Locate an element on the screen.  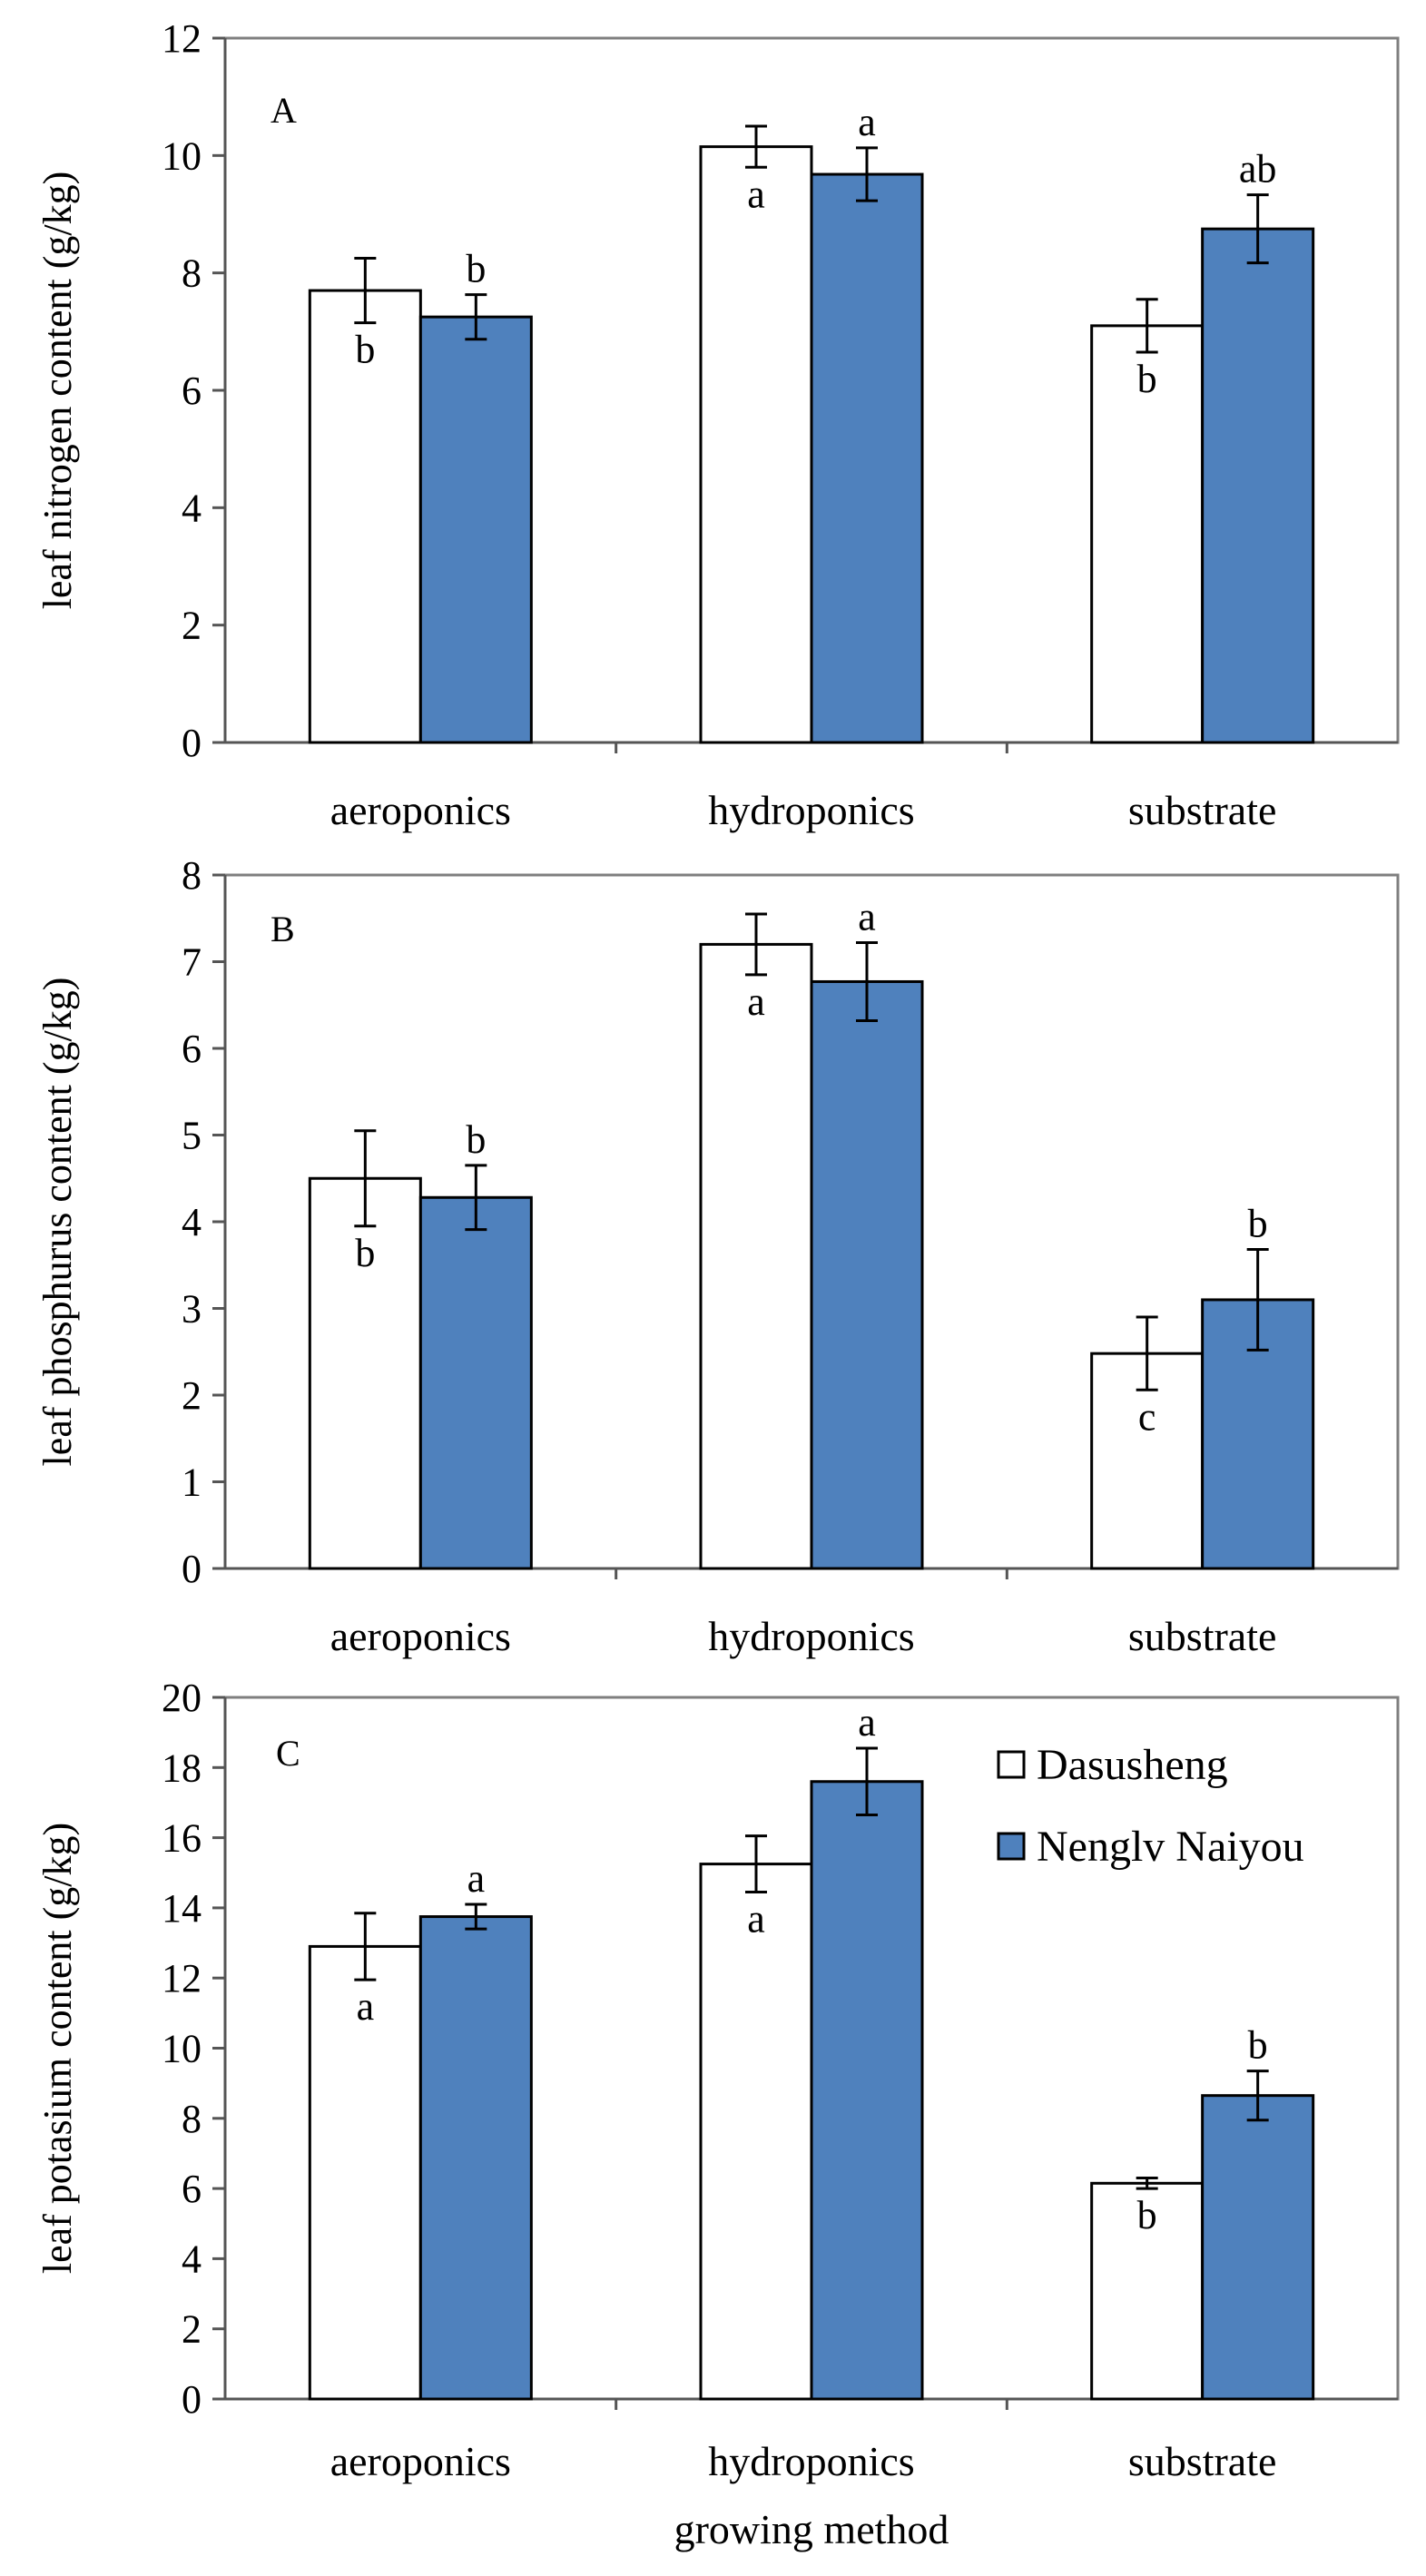
legend: Dasusheng Nenglv Naiyou is located at coordinates (1150, 1806).